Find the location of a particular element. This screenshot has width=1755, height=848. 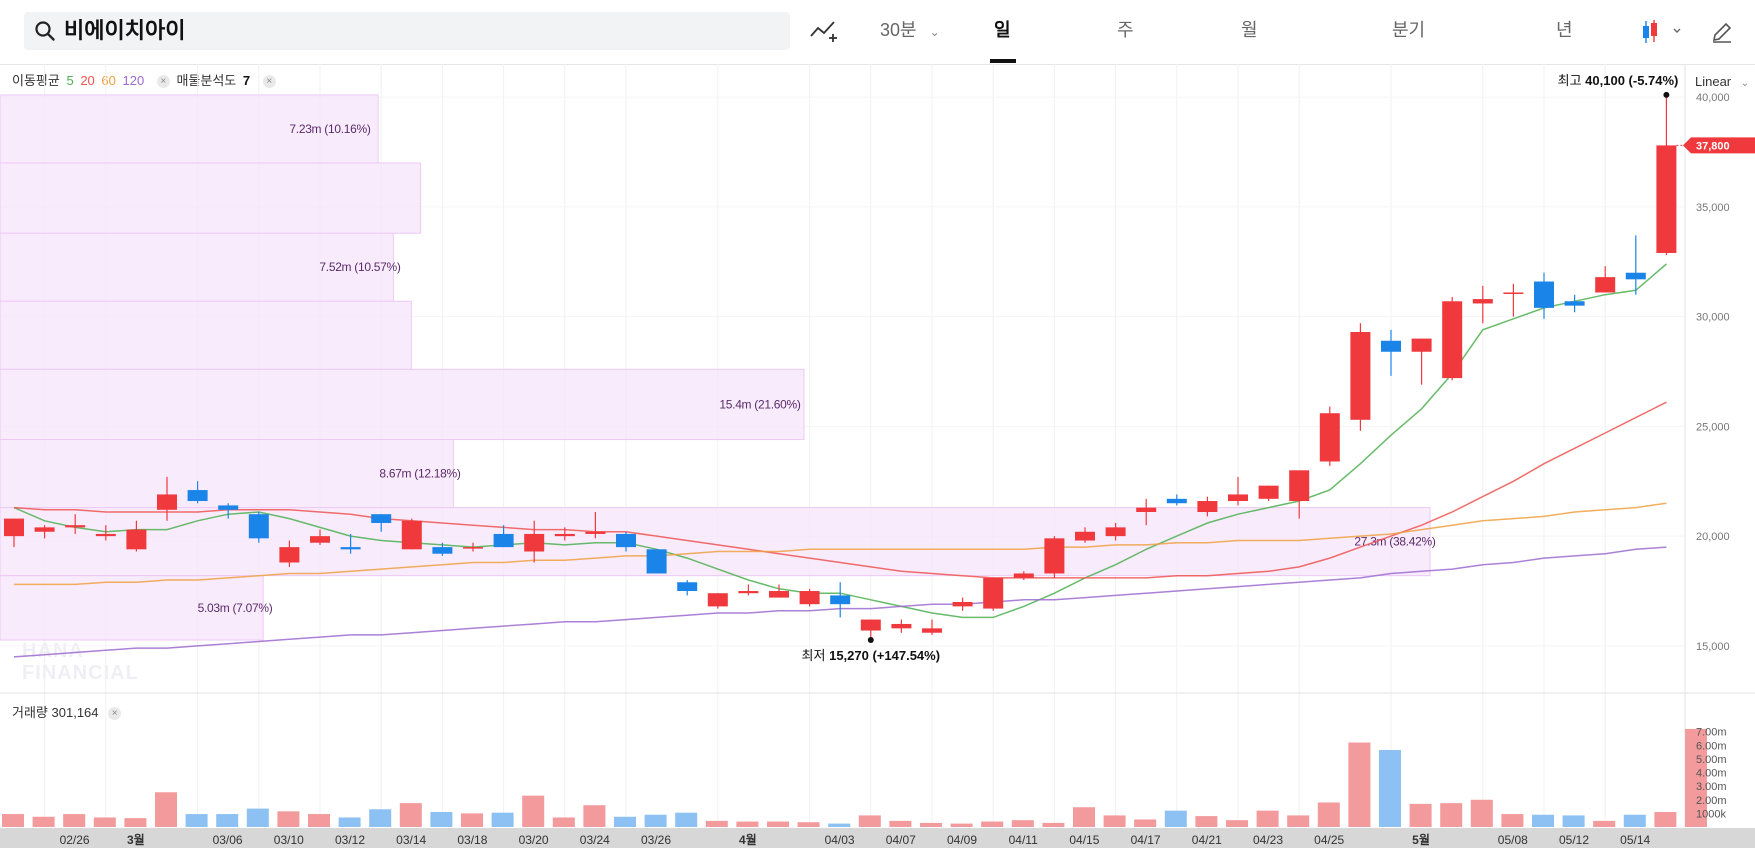

last-price-tag is located at coordinates (1719, 145).